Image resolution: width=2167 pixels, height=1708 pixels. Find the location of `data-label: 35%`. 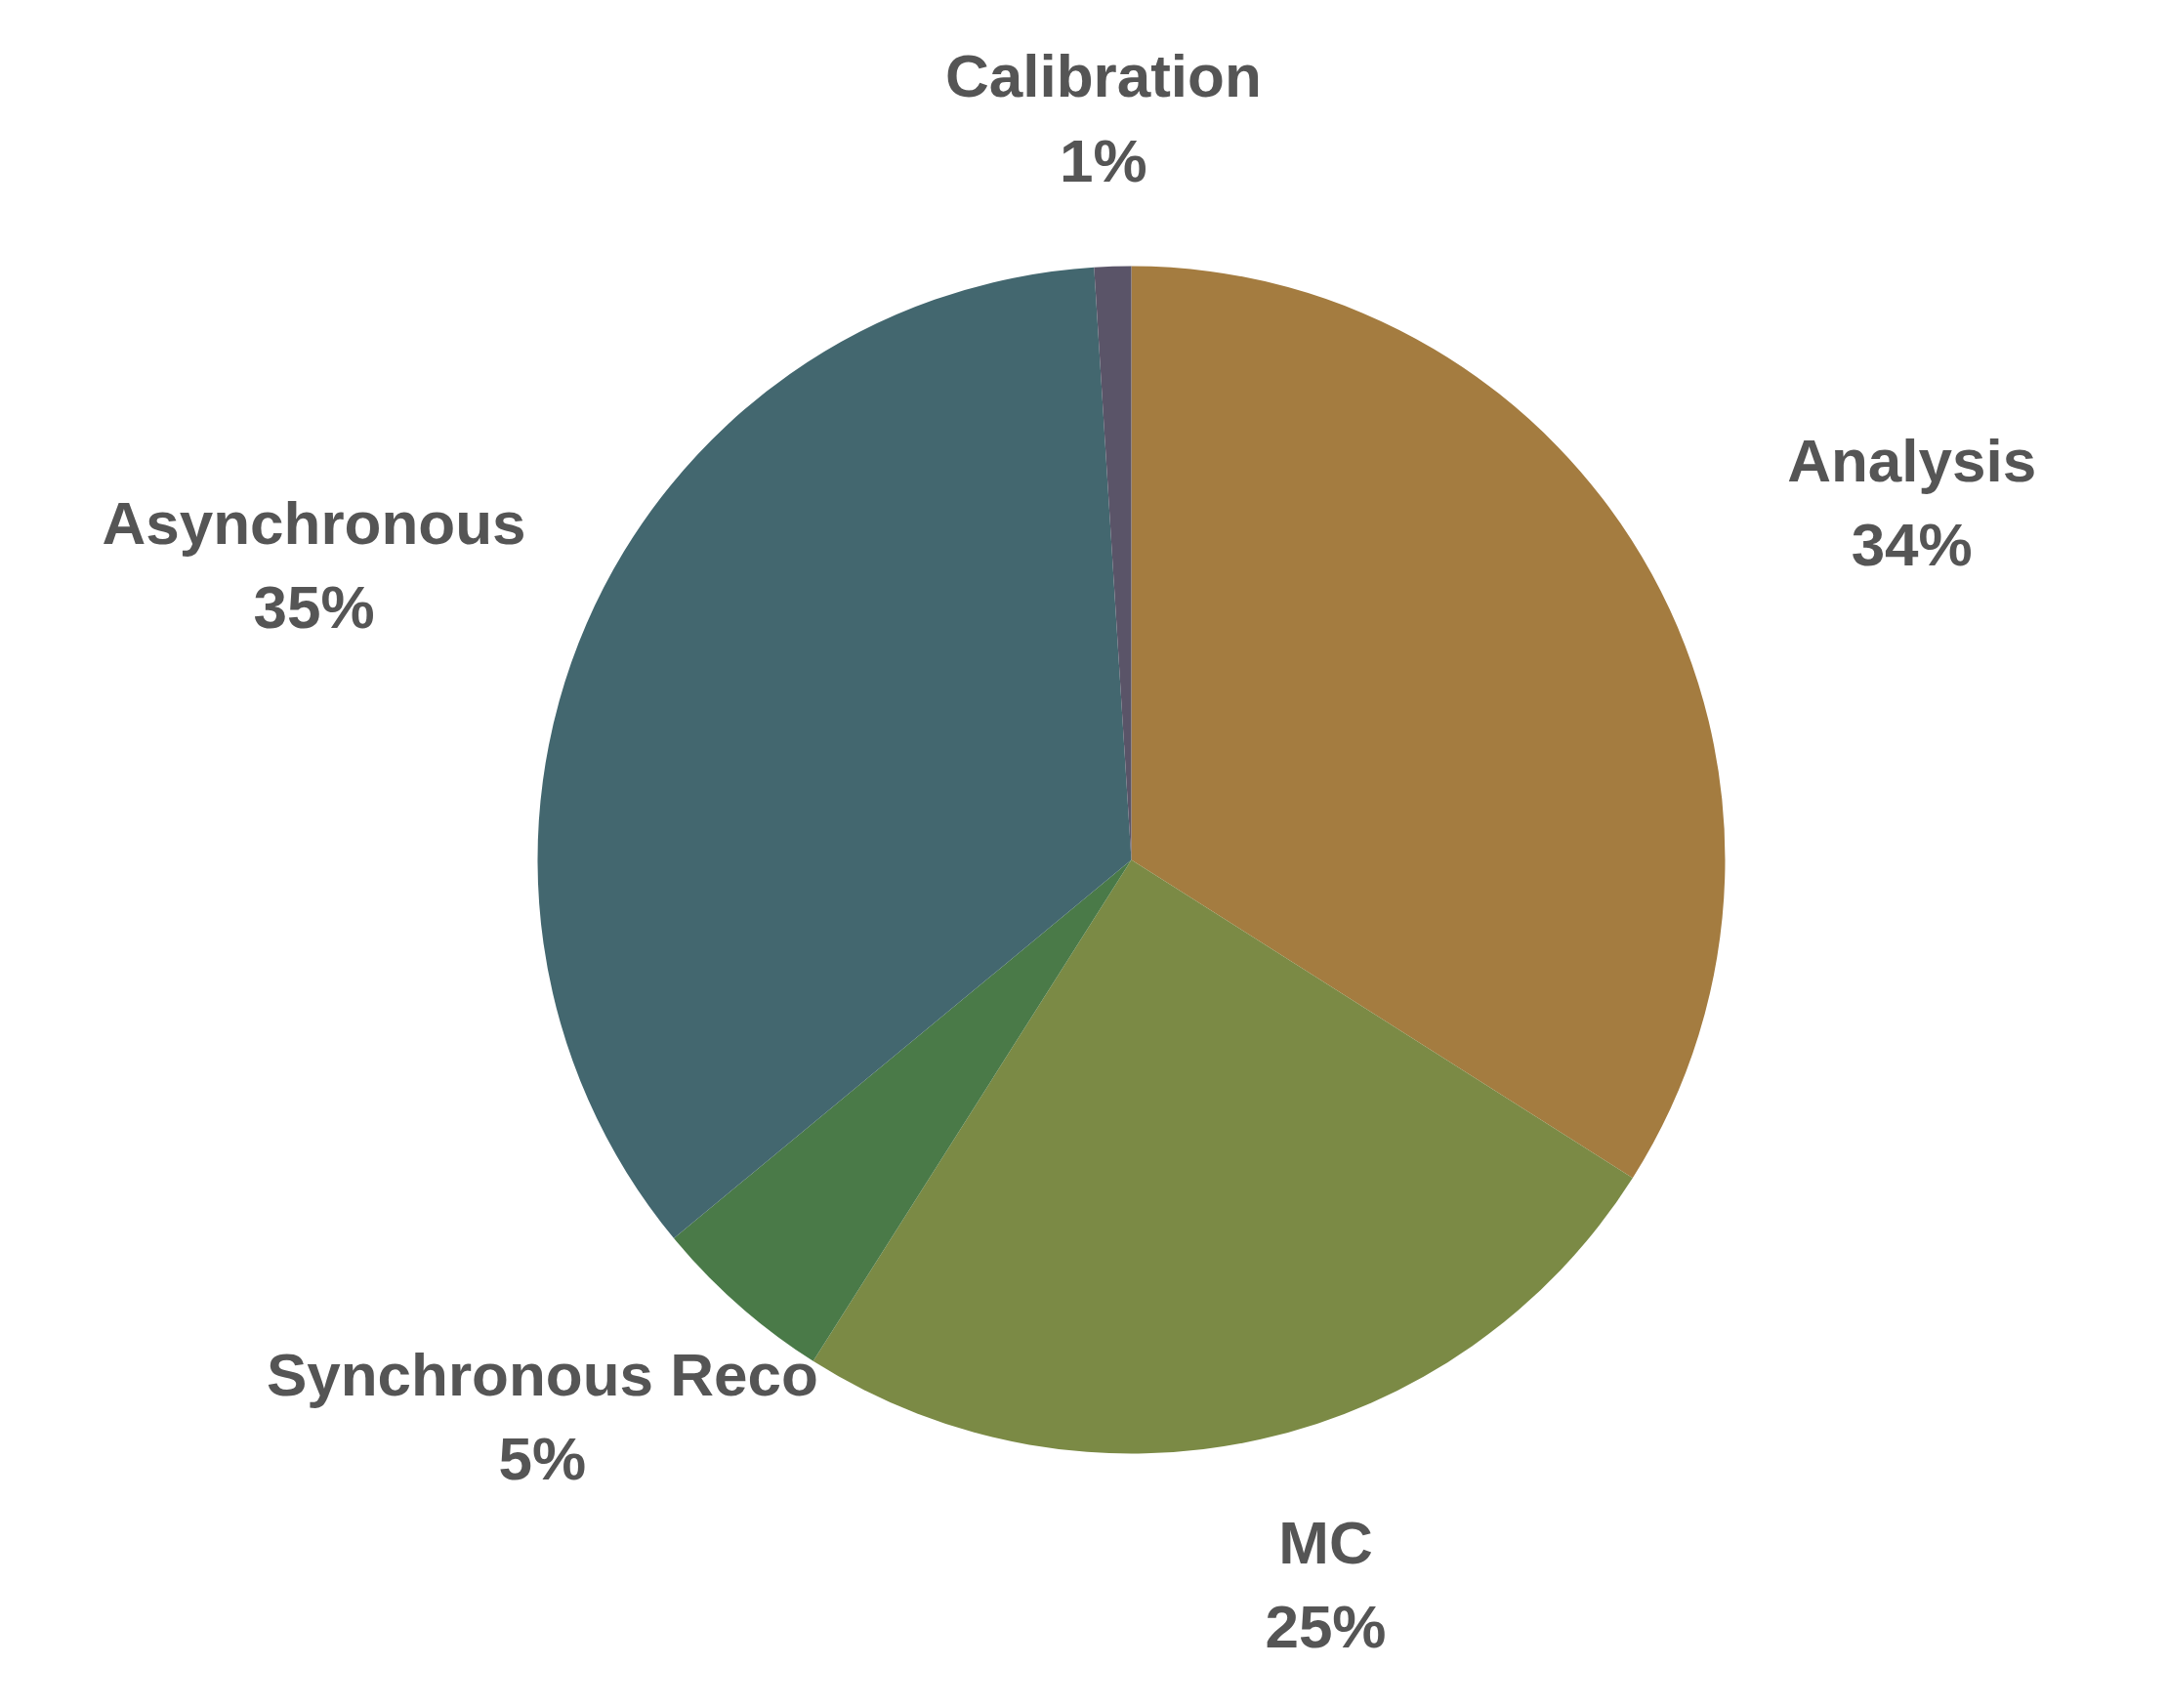

data-label: 35% is located at coordinates (314, 608).